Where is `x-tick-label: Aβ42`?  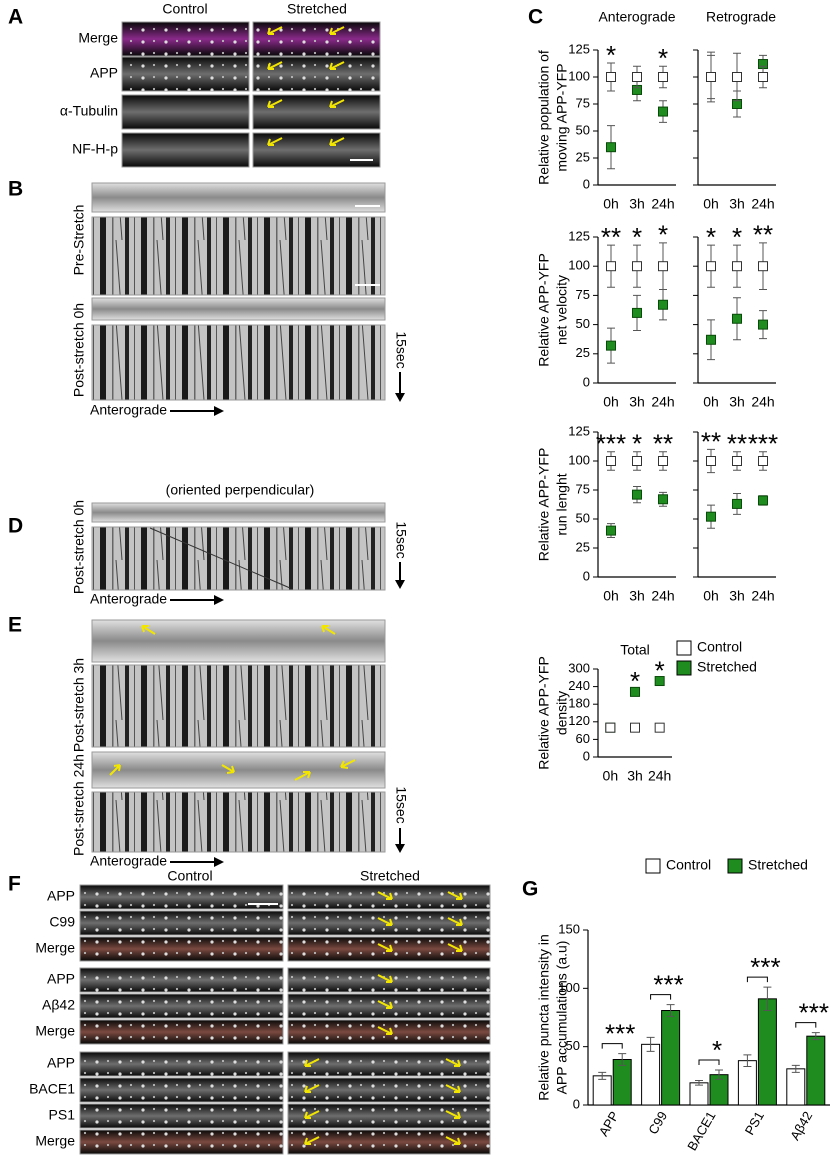 x-tick-label: Aβ42 is located at coordinates (801, 1126).